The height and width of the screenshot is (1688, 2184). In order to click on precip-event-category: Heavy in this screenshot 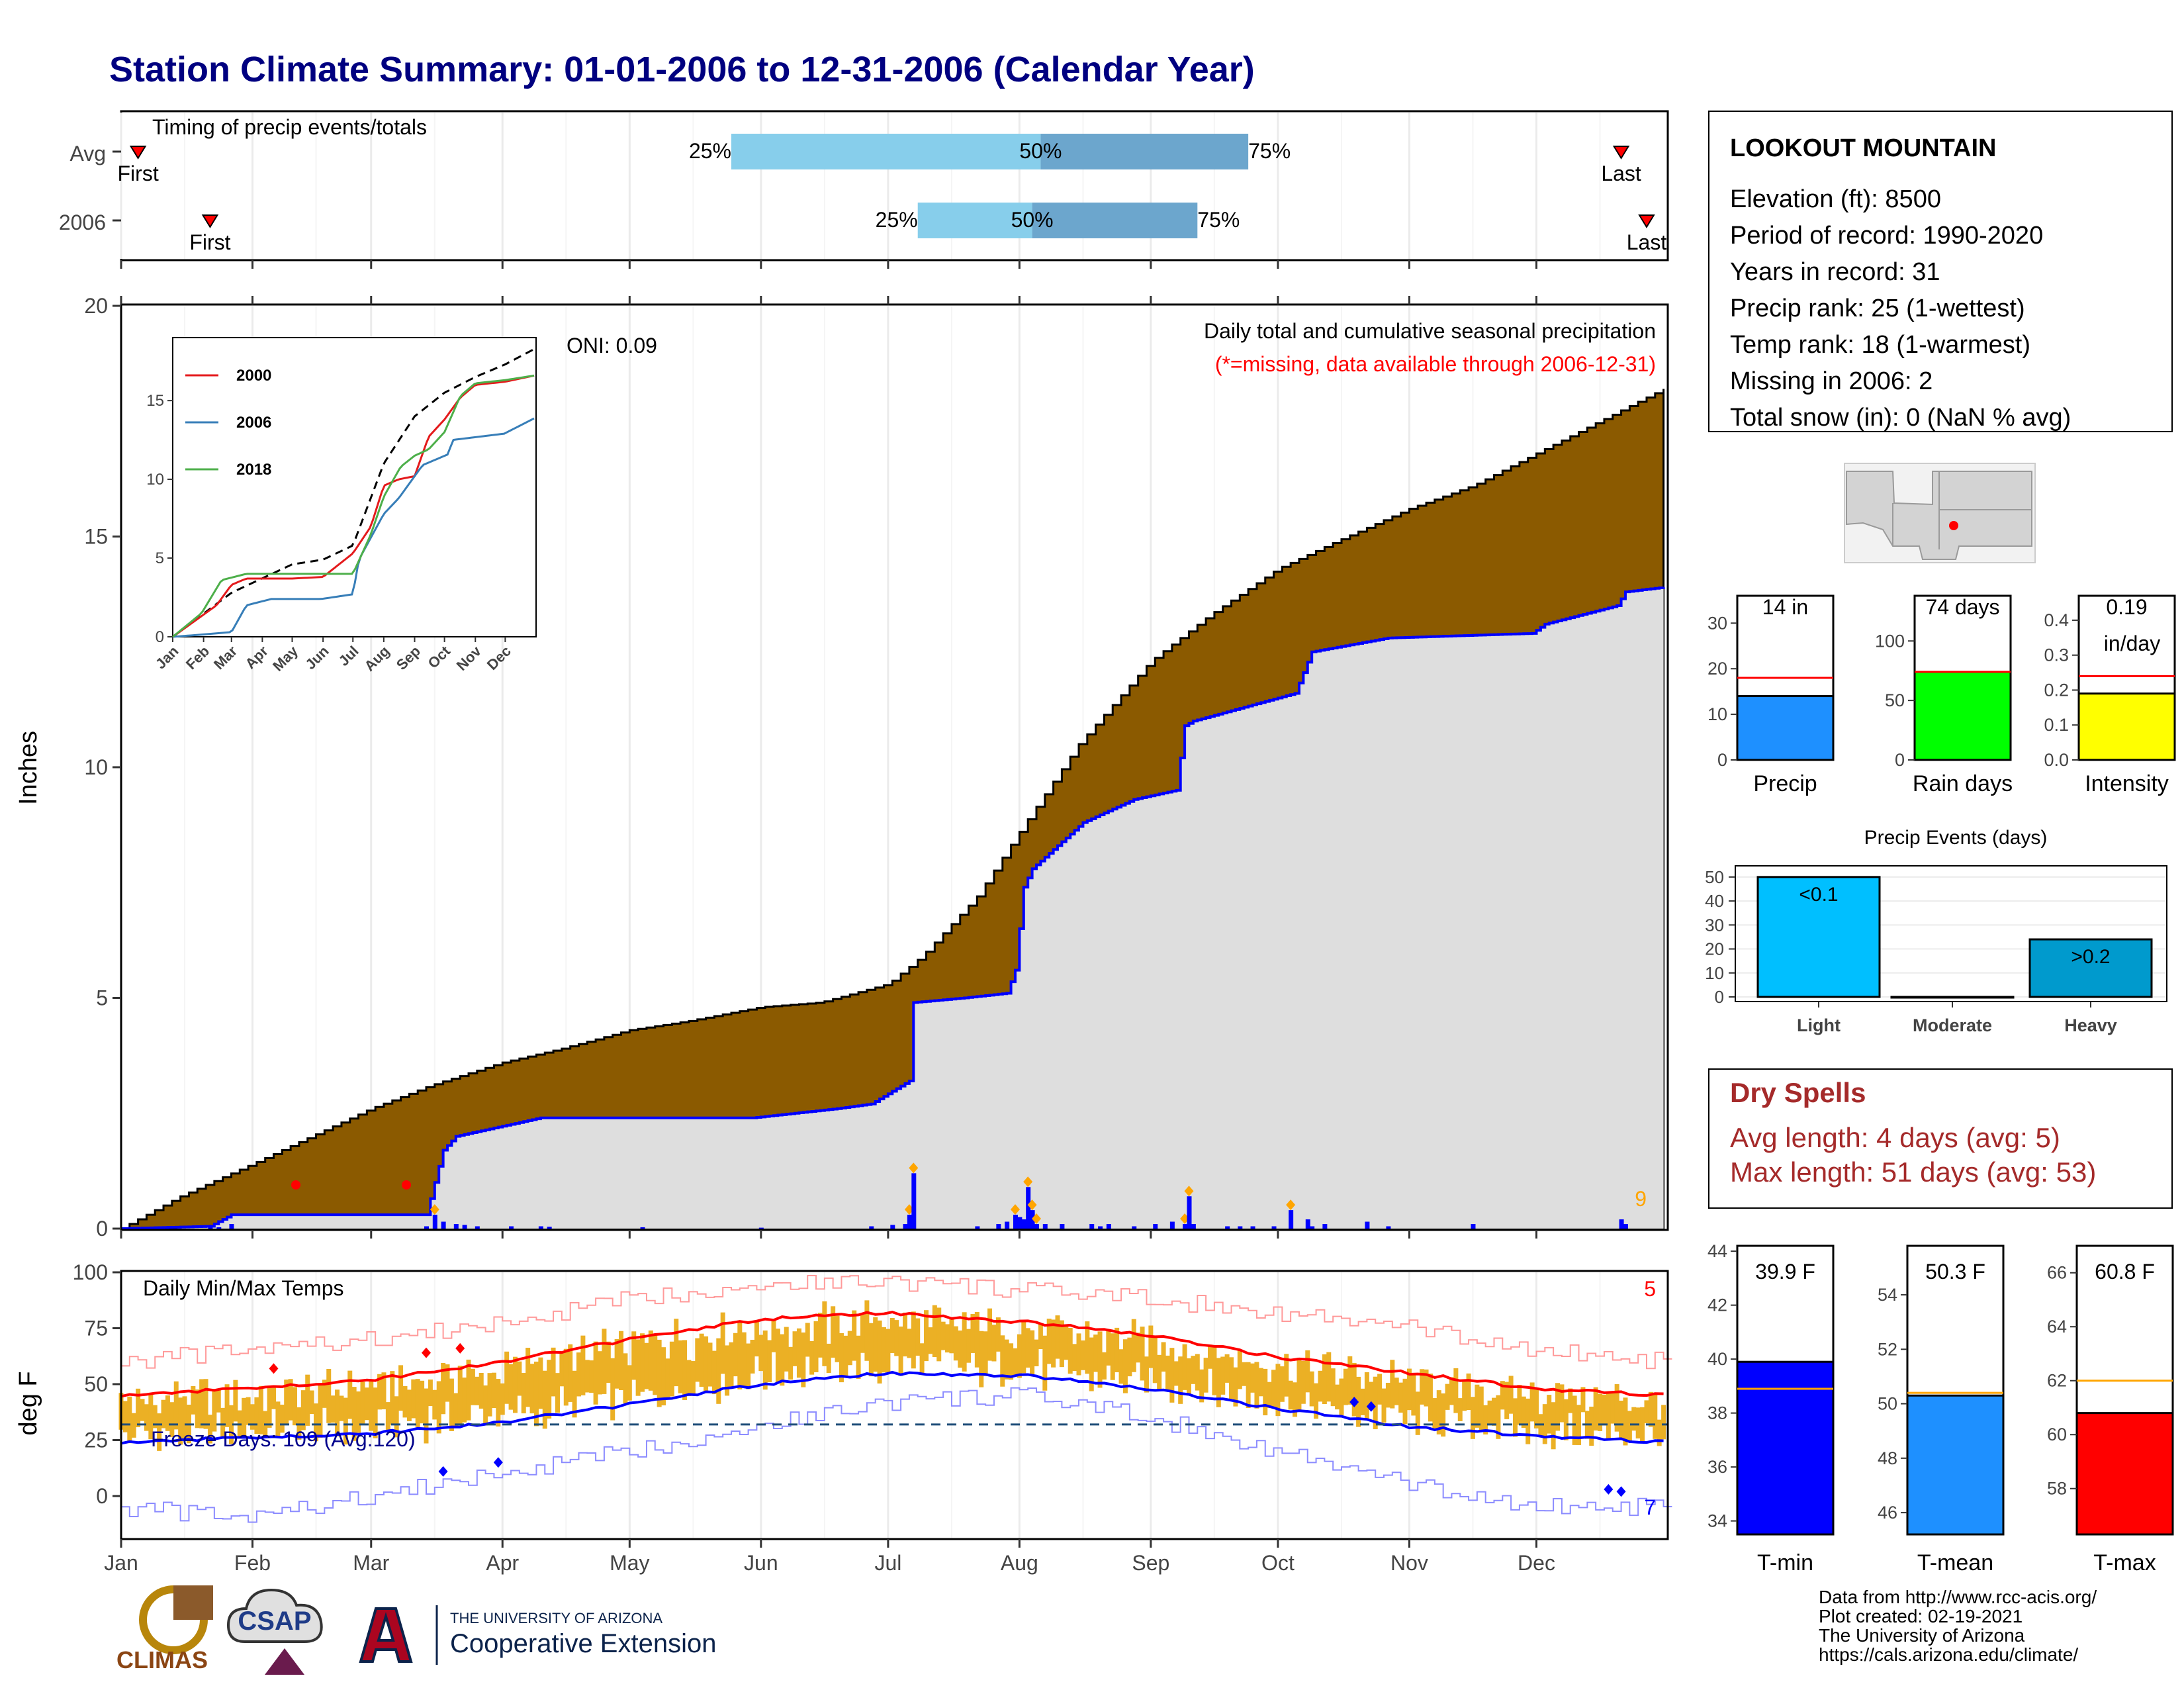, I will do `click(2090, 1025)`.